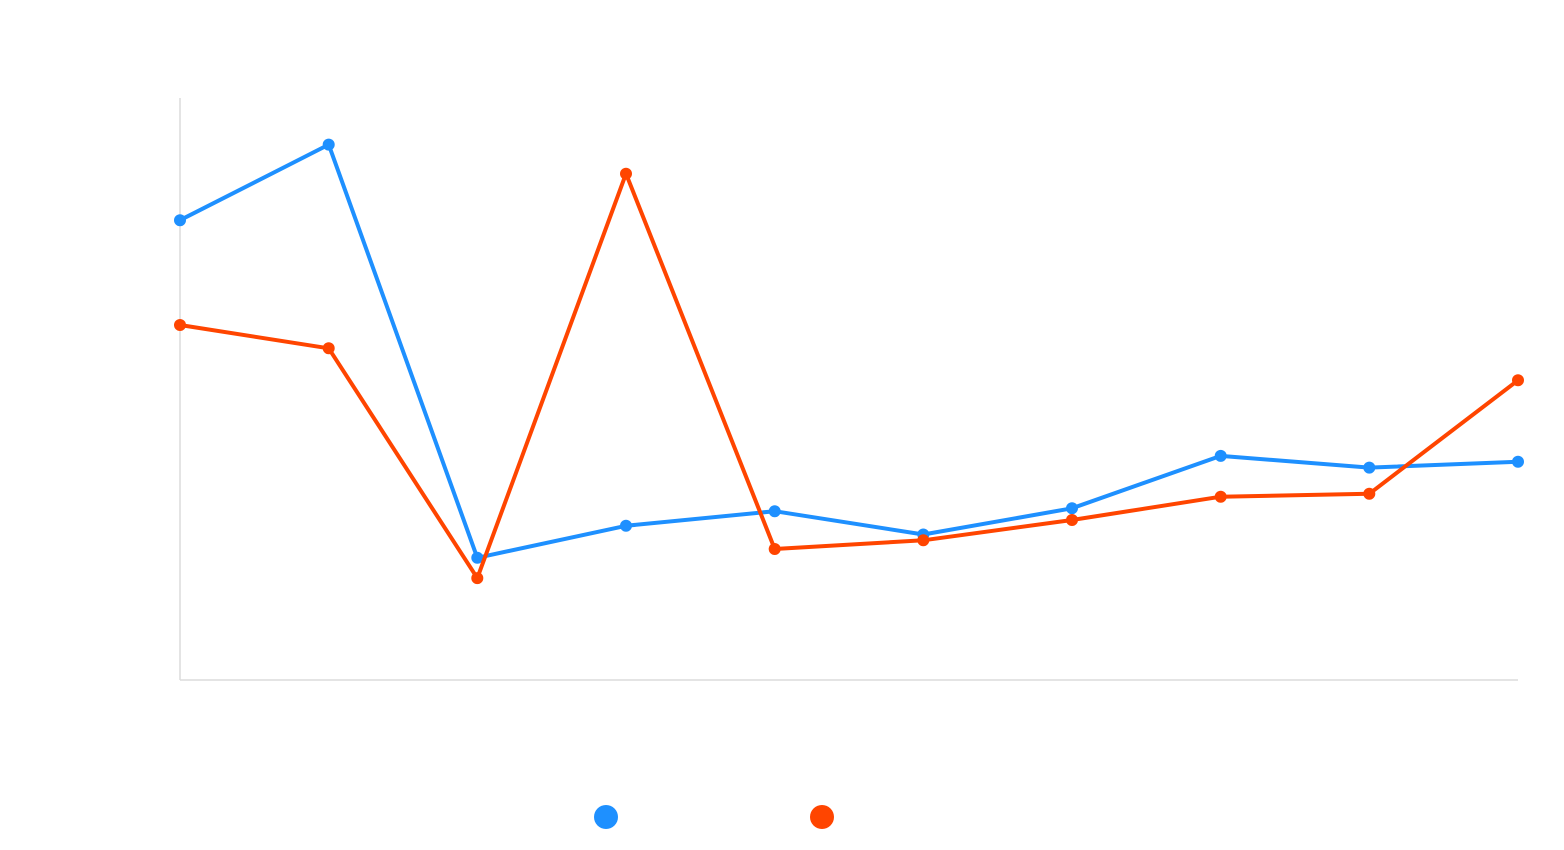 This screenshot has width=1564, height=850. Describe the element at coordinates (714, 817) in the screenshot. I see `legend` at that location.